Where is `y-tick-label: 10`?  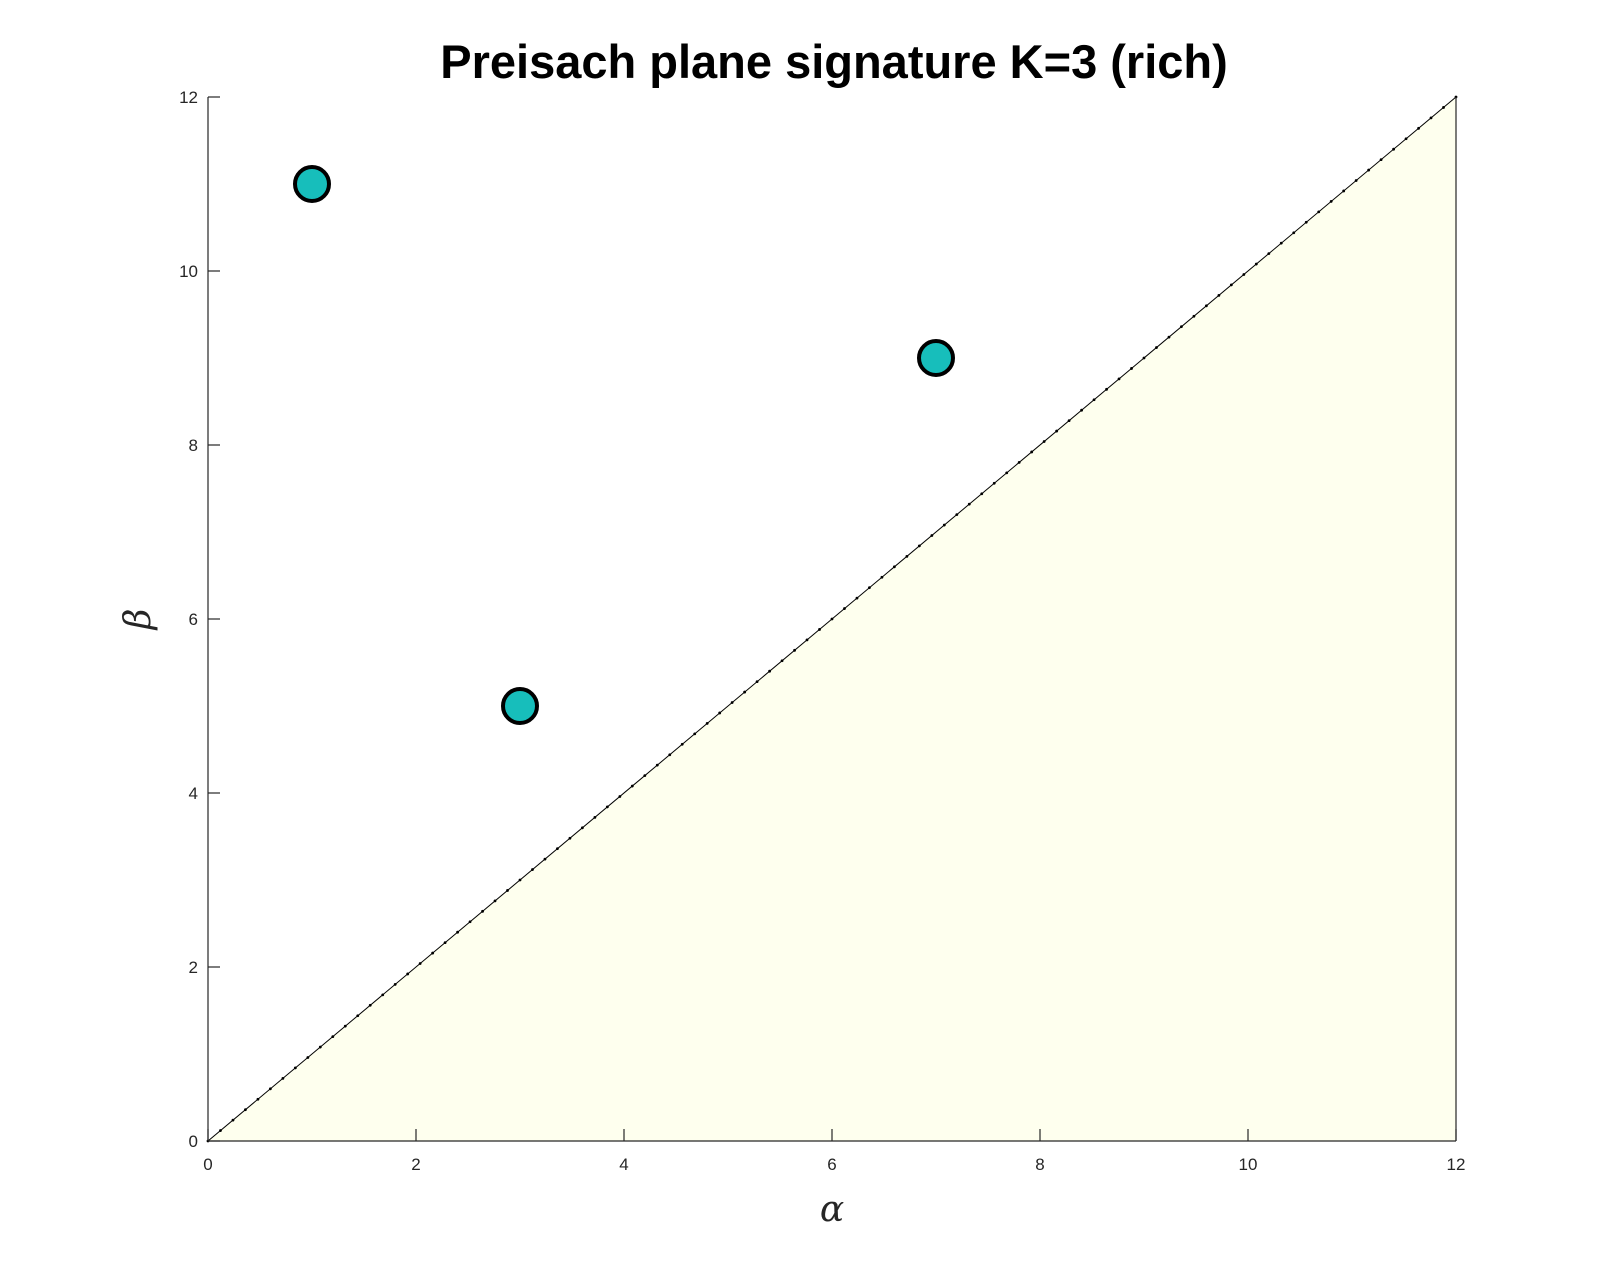 y-tick-label: 10 is located at coordinates (188, 271).